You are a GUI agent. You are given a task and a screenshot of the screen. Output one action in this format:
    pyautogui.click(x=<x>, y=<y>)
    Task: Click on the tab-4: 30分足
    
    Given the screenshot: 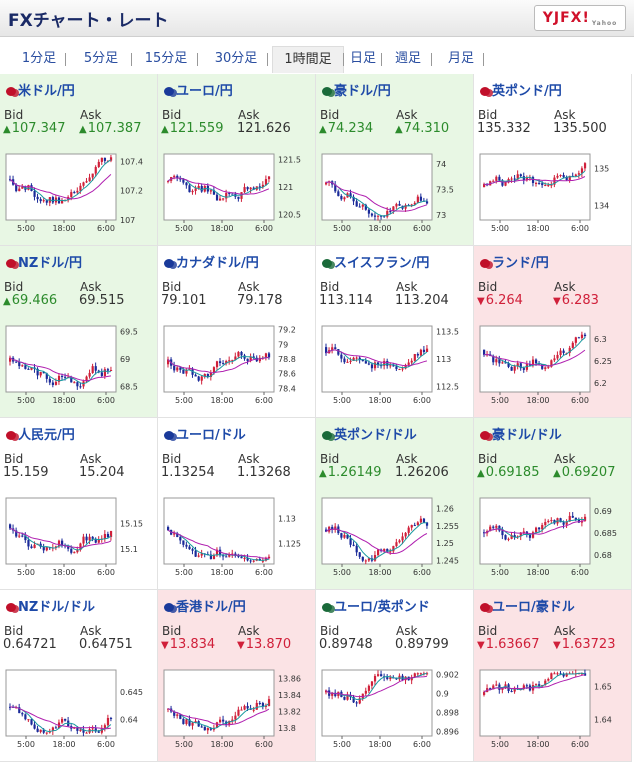 What is the action you would take?
    pyautogui.click(x=236, y=58)
    